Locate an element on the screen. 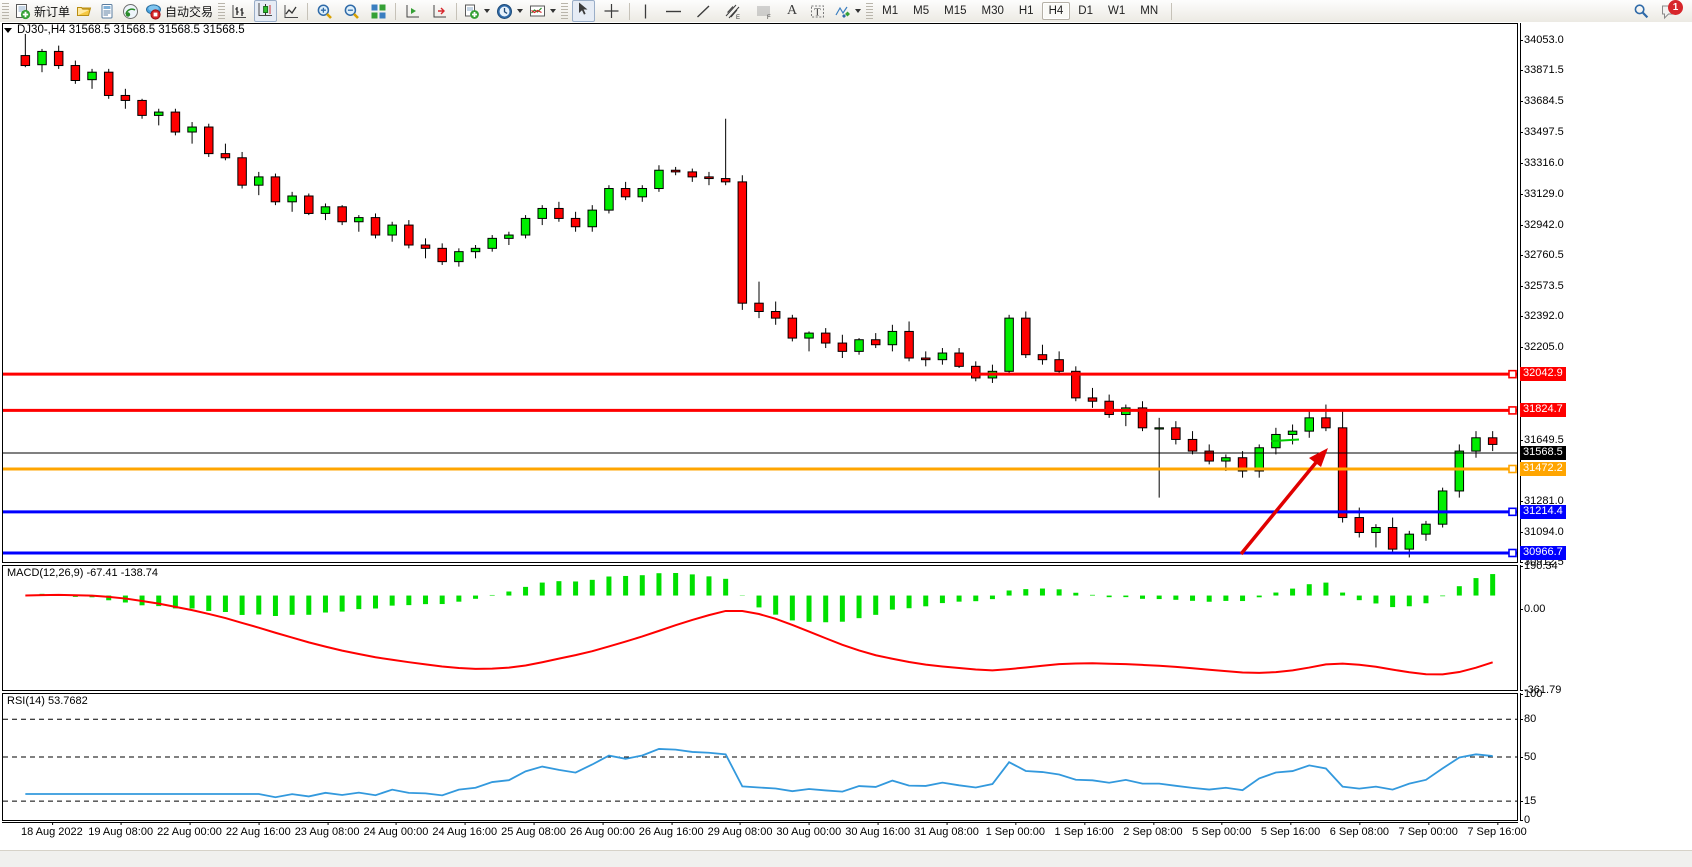  terminal-icon is located at coordinates (107, 11).